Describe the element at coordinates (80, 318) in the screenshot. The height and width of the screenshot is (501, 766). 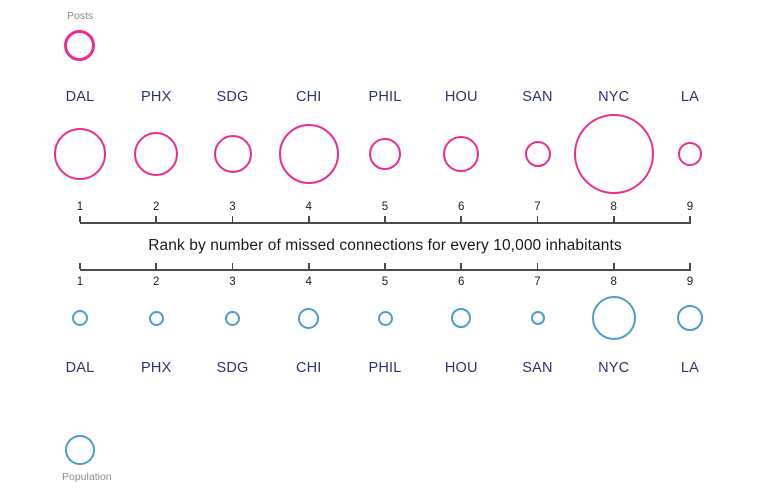
I see `population-bubble-dal` at that location.